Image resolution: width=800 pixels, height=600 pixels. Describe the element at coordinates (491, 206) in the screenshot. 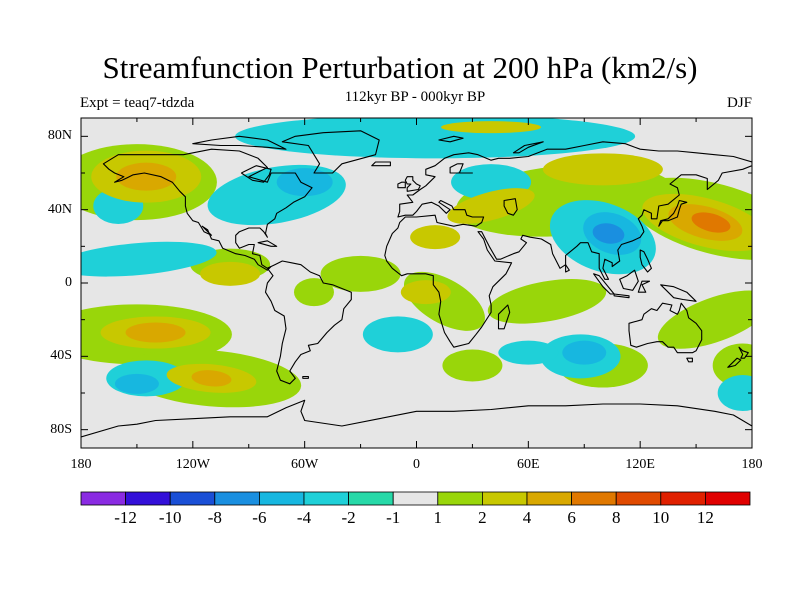

I see `north-atlantic-positive` at that location.